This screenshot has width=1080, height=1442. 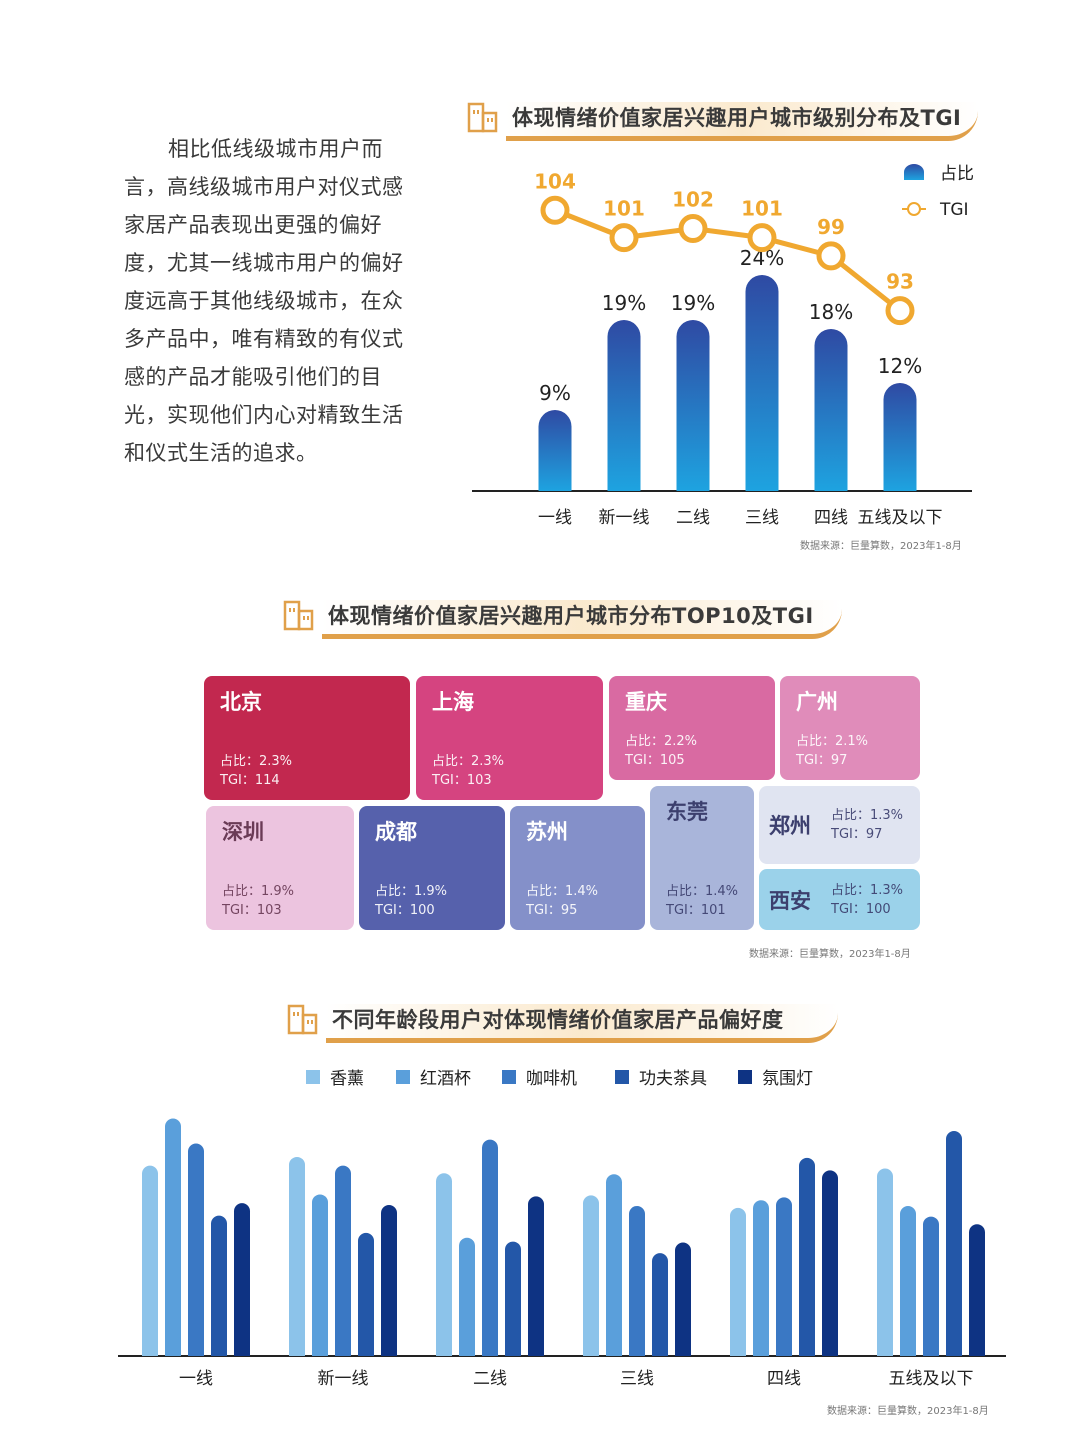 What do you see at coordinates (693, 518) in the screenshot?
I see `tier-label: 二线` at bounding box center [693, 518].